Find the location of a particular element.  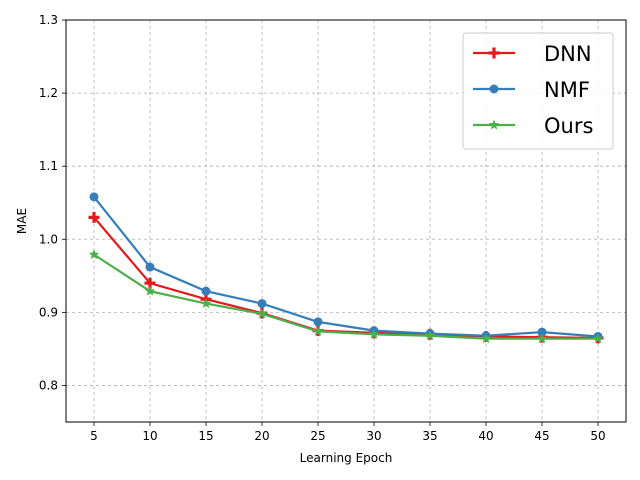

legend-item-ours: Ours is located at coordinates (533, 126).